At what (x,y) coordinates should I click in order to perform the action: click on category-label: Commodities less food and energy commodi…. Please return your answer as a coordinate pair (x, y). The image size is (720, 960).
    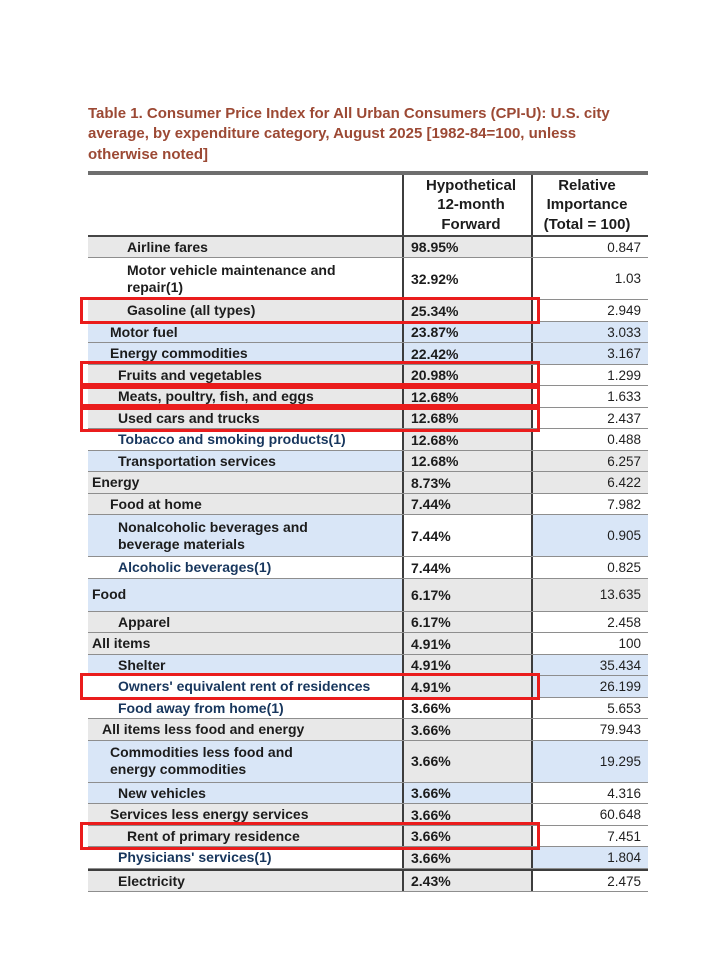
    Looking at the image, I should click on (201, 761).